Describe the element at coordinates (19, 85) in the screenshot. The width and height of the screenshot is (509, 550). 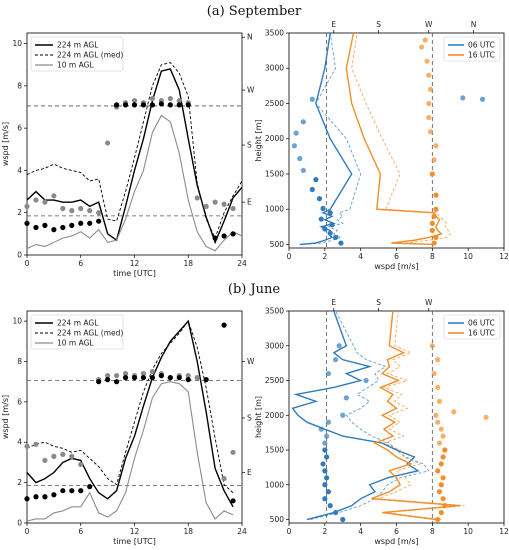
I see `sep-ts-ytick-label-4: 8` at that location.